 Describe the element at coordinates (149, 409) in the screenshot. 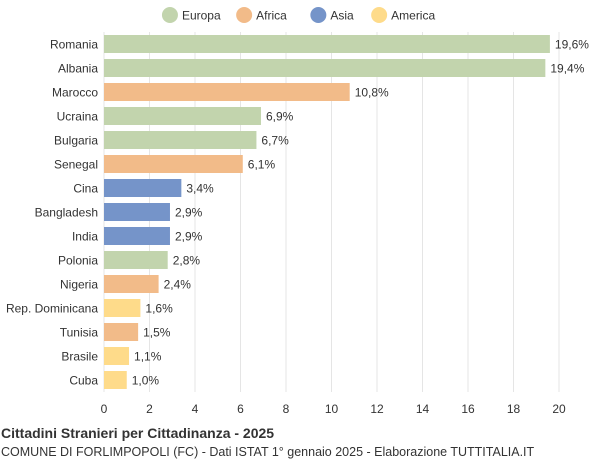

I see `x-tick-label-2: 2` at that location.